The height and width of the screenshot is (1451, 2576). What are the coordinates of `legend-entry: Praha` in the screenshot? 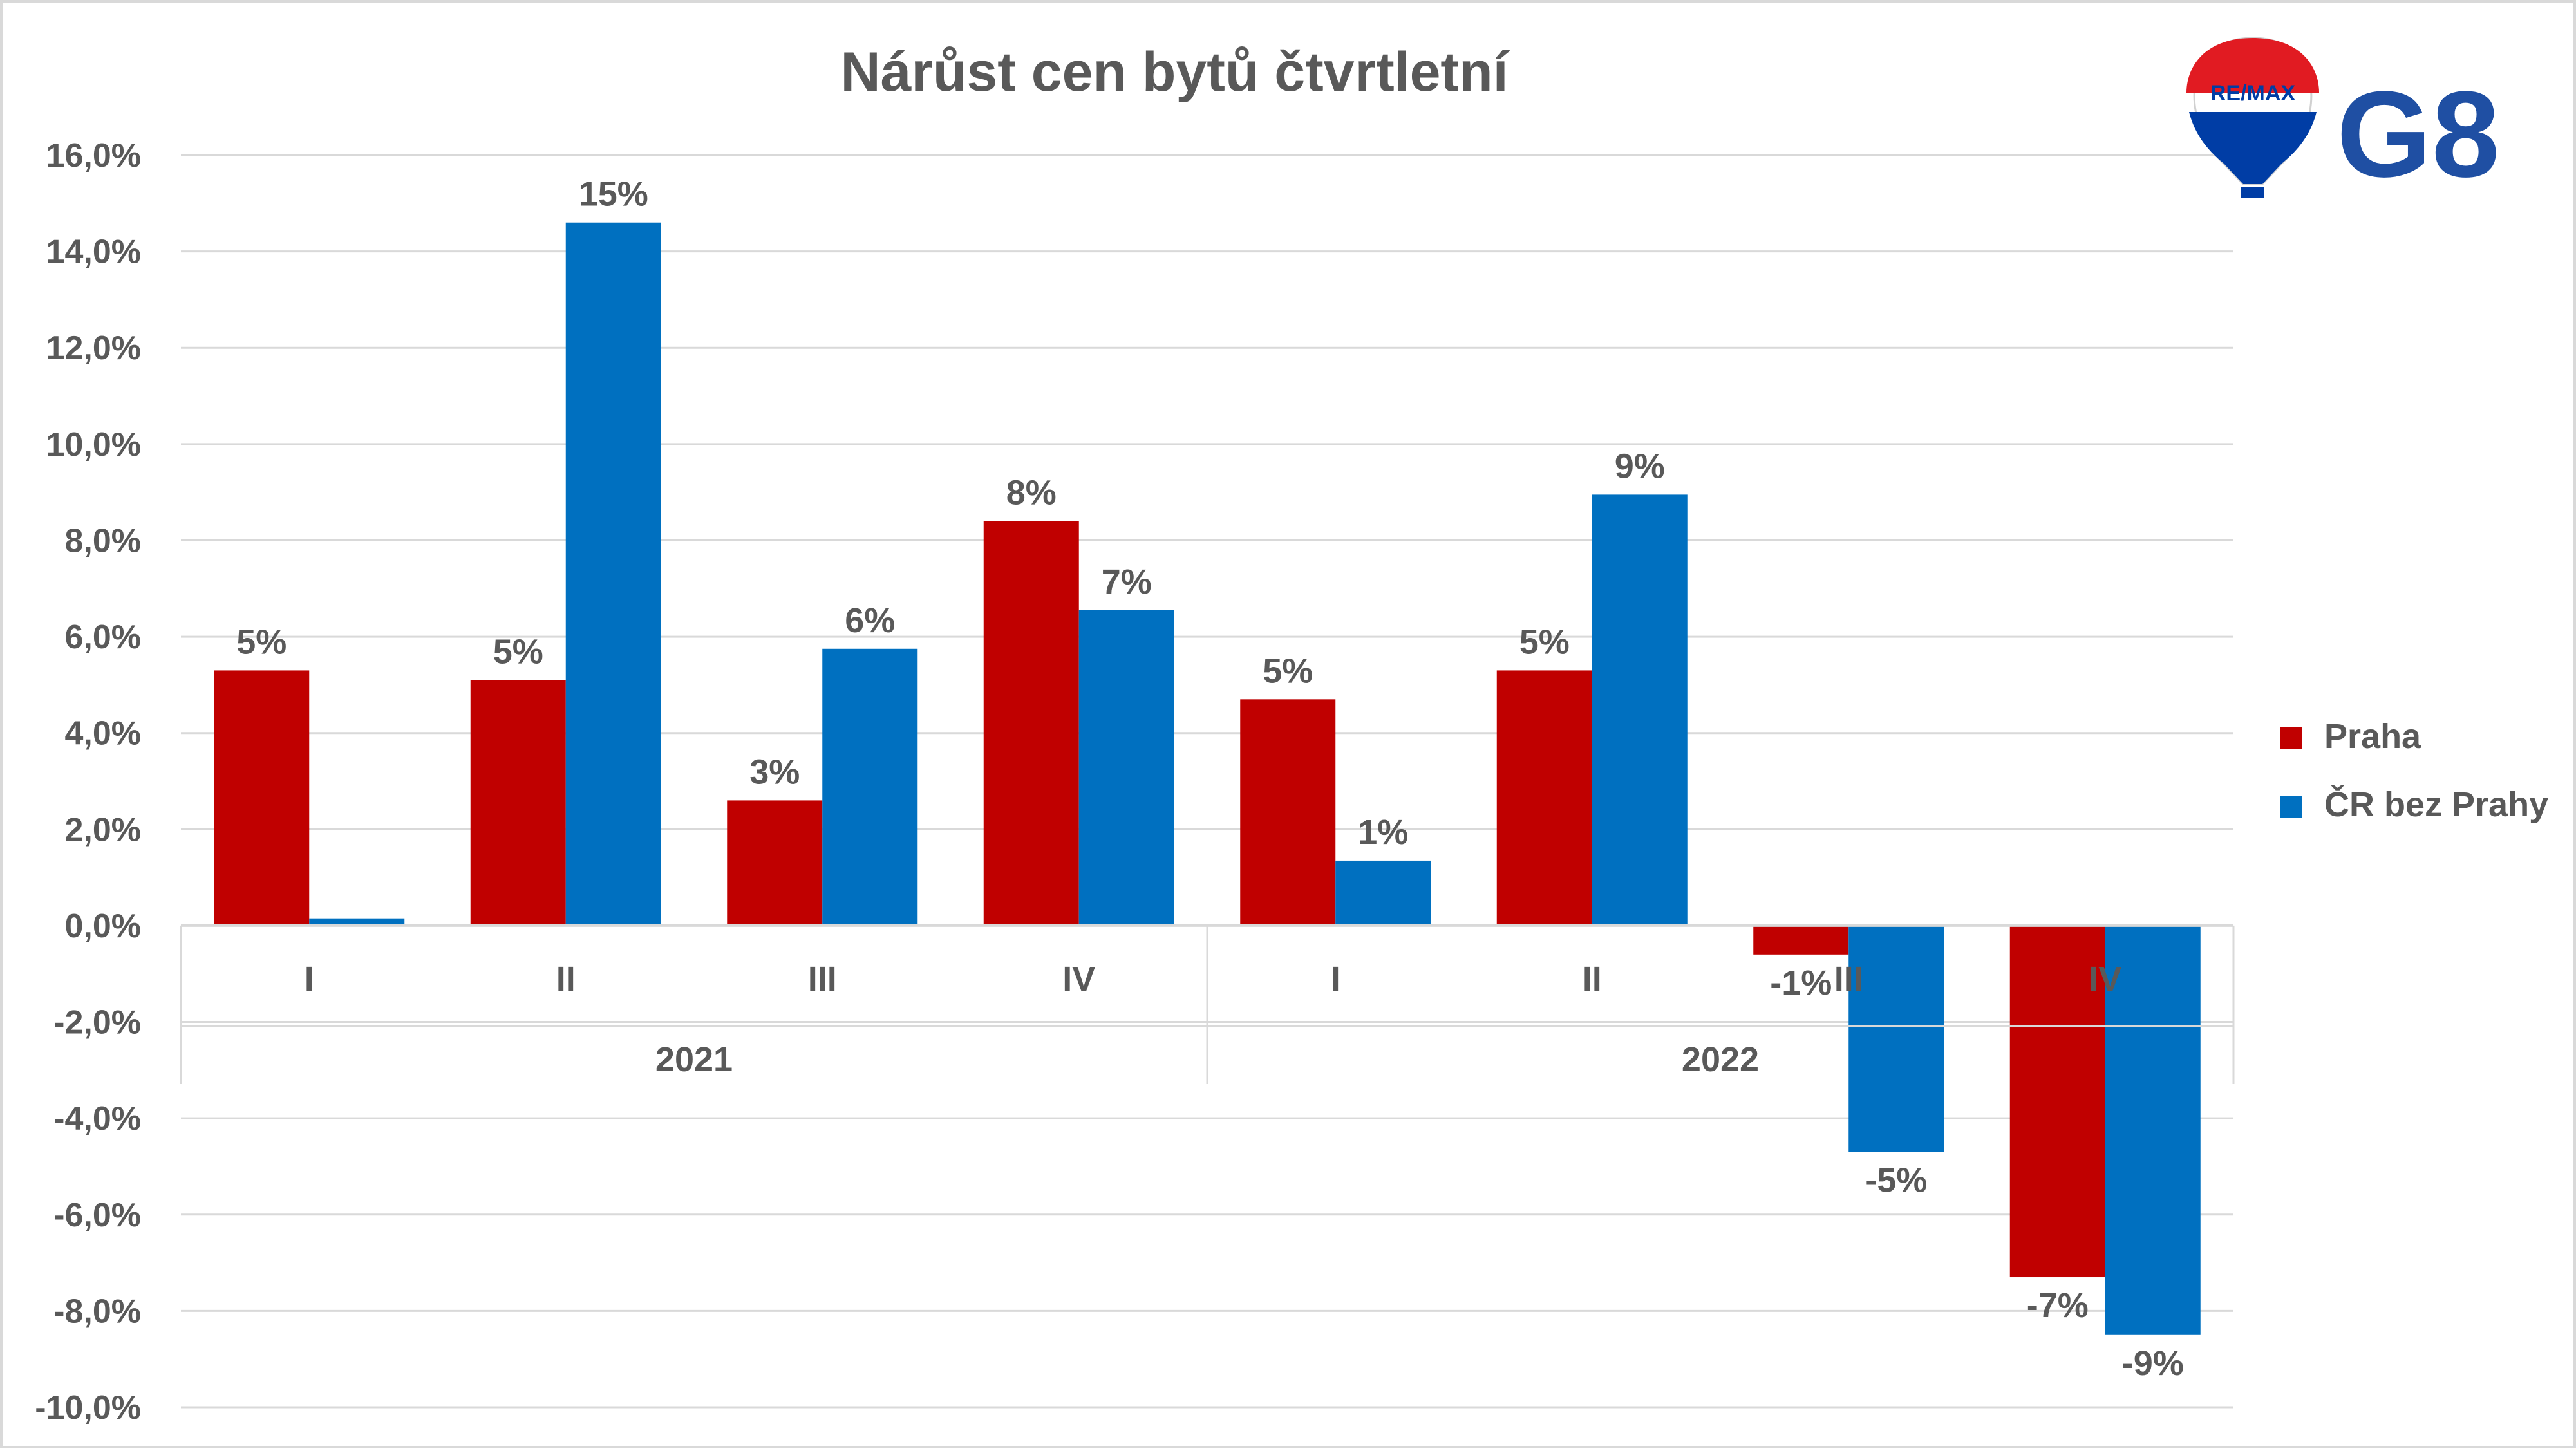 It's located at (2372, 736).